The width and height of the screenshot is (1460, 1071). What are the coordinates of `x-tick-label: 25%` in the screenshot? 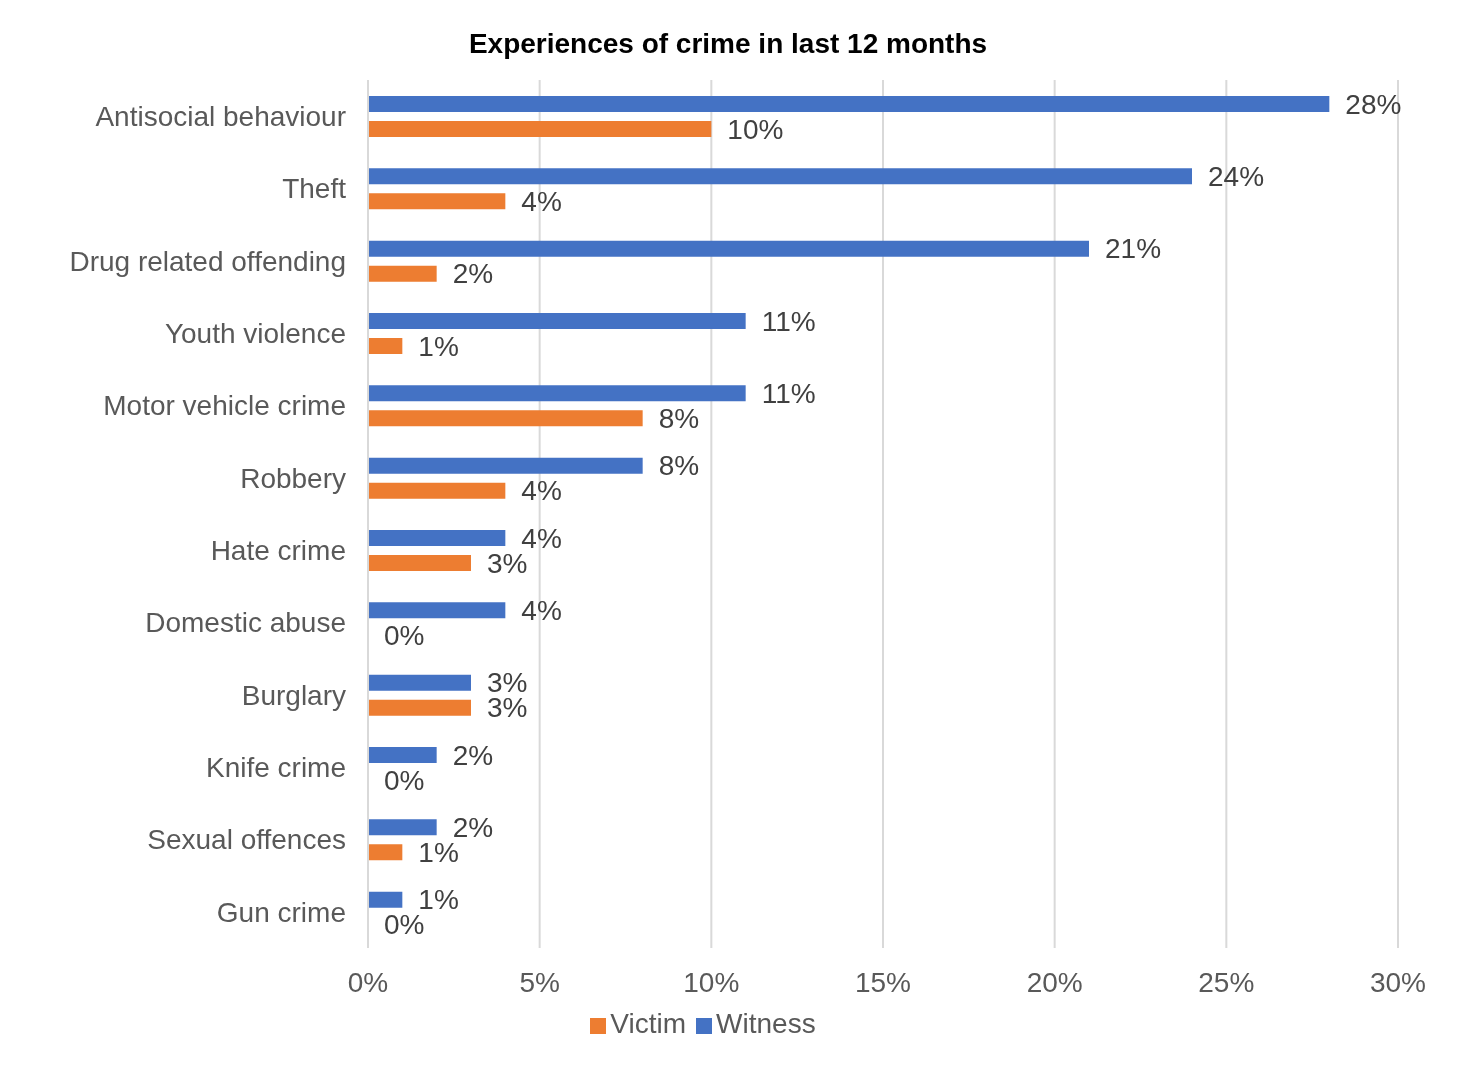 It's located at (1226, 982).